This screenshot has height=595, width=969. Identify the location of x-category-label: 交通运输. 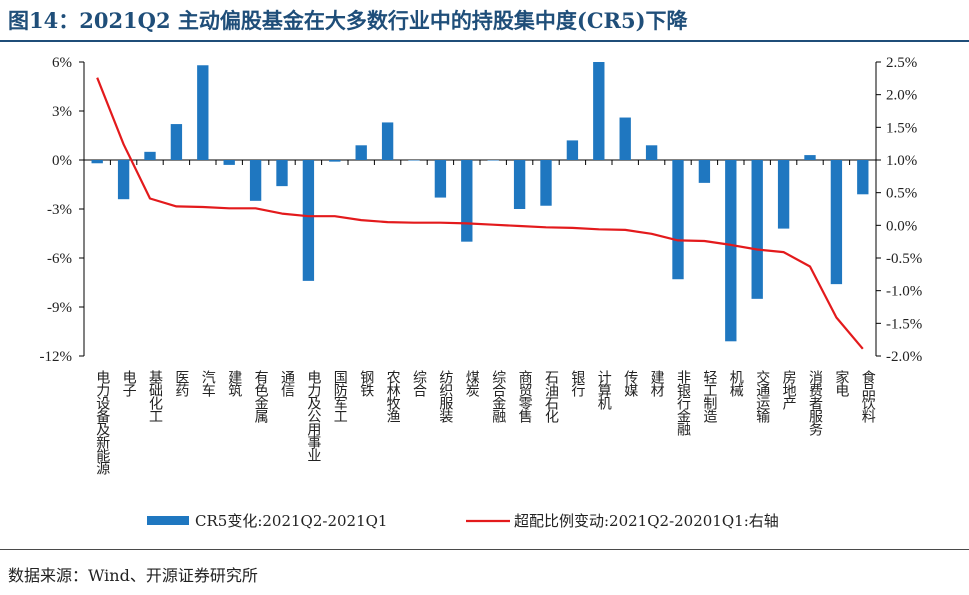
(762, 396).